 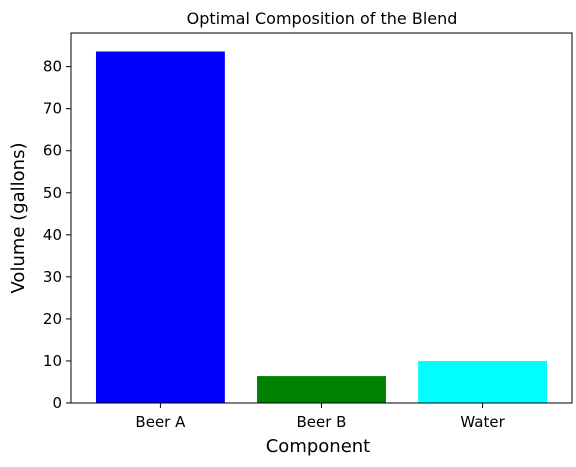 What do you see at coordinates (160, 422) in the screenshot?
I see `x-tick-label: Beer A` at bounding box center [160, 422].